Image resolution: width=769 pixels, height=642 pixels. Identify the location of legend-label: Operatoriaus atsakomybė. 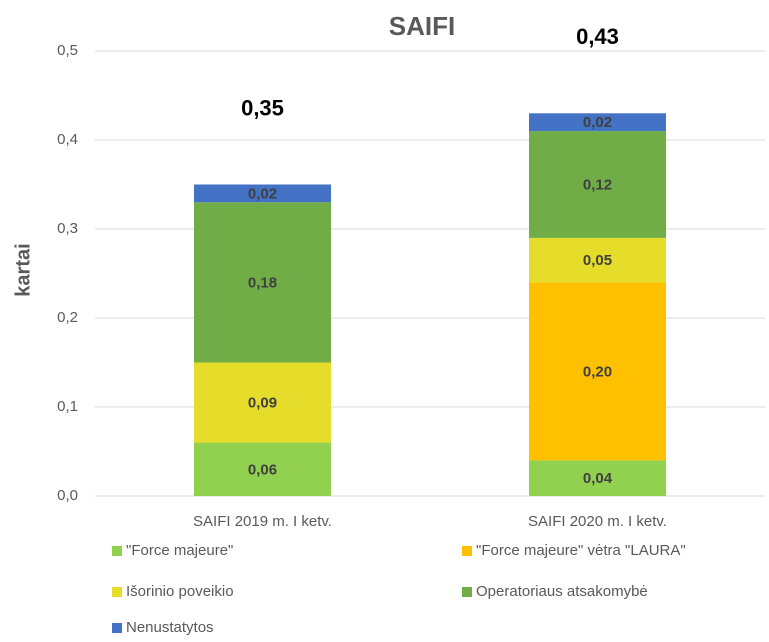
(562, 591).